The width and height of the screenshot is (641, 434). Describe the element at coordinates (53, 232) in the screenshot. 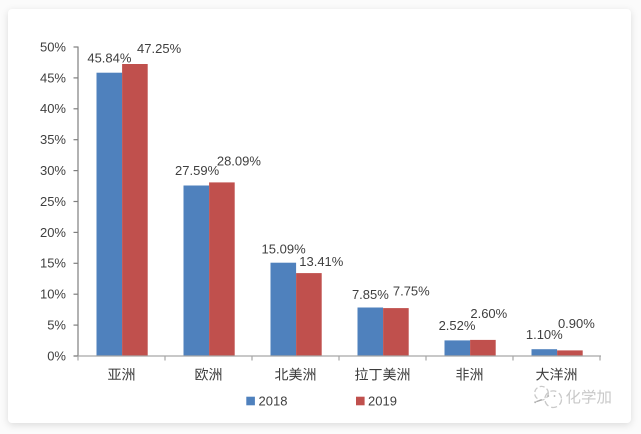

I see `svg-text: 20%` at that location.